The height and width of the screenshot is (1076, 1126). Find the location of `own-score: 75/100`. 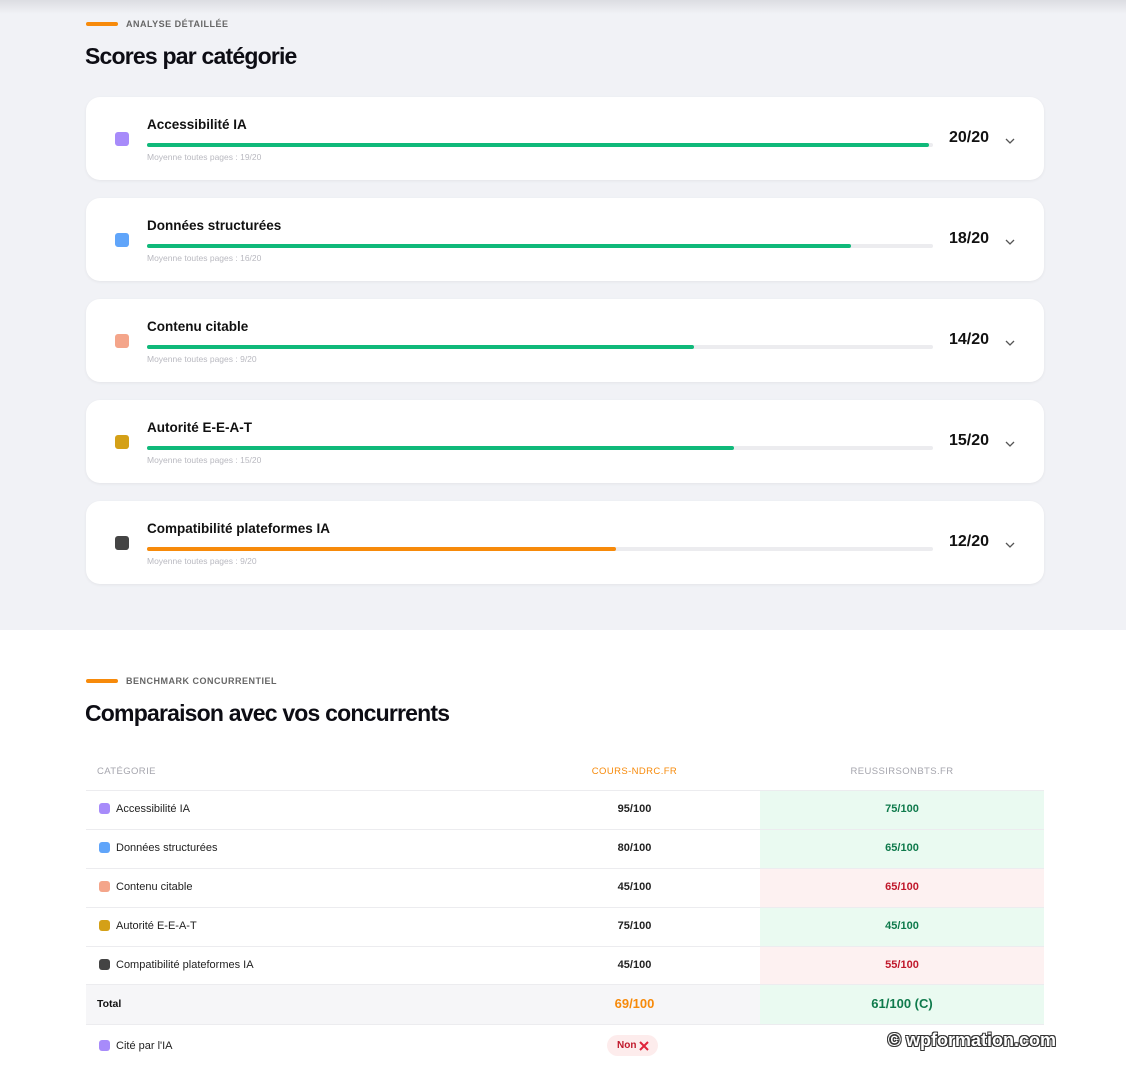

own-score: 75/100 is located at coordinates (634, 926).